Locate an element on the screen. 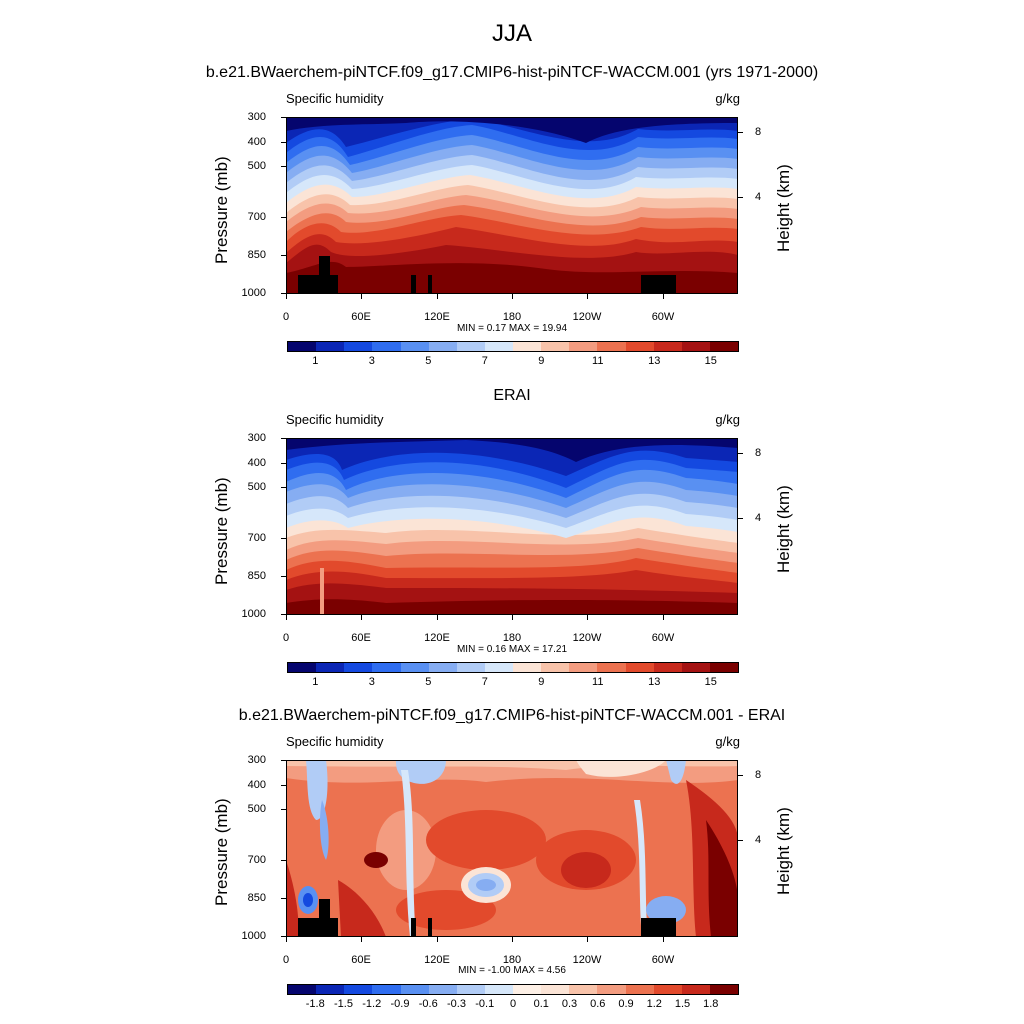 The image size is (1024, 1024). panel-2-units: g/kg is located at coordinates (727, 419).